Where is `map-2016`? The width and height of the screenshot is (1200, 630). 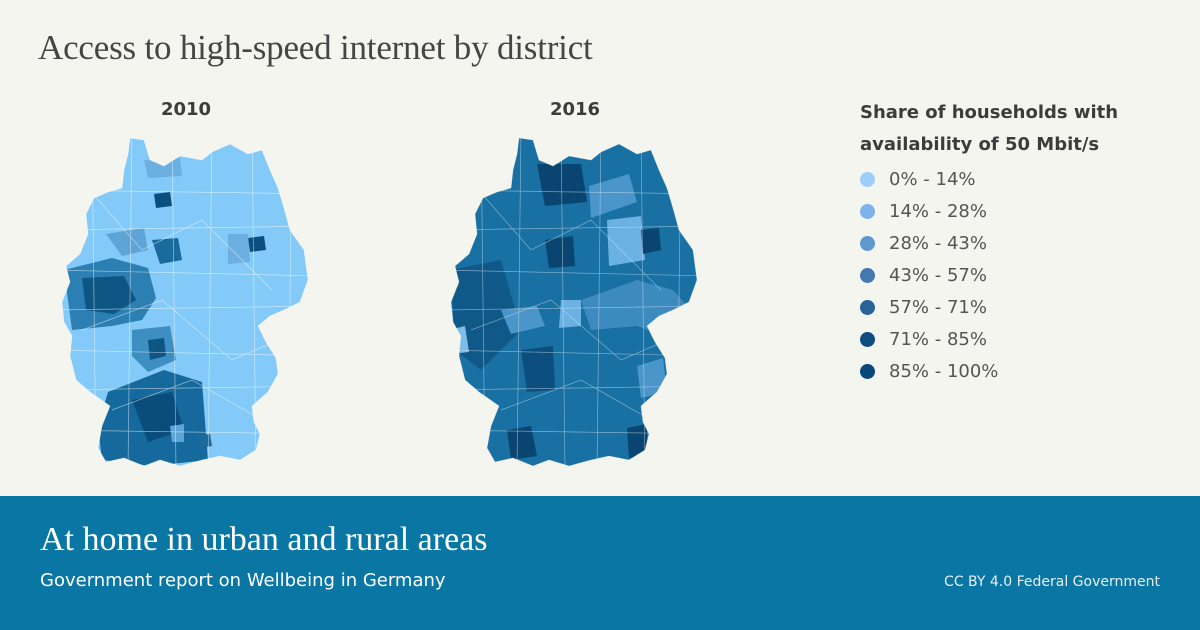 map-2016 is located at coordinates (576, 300).